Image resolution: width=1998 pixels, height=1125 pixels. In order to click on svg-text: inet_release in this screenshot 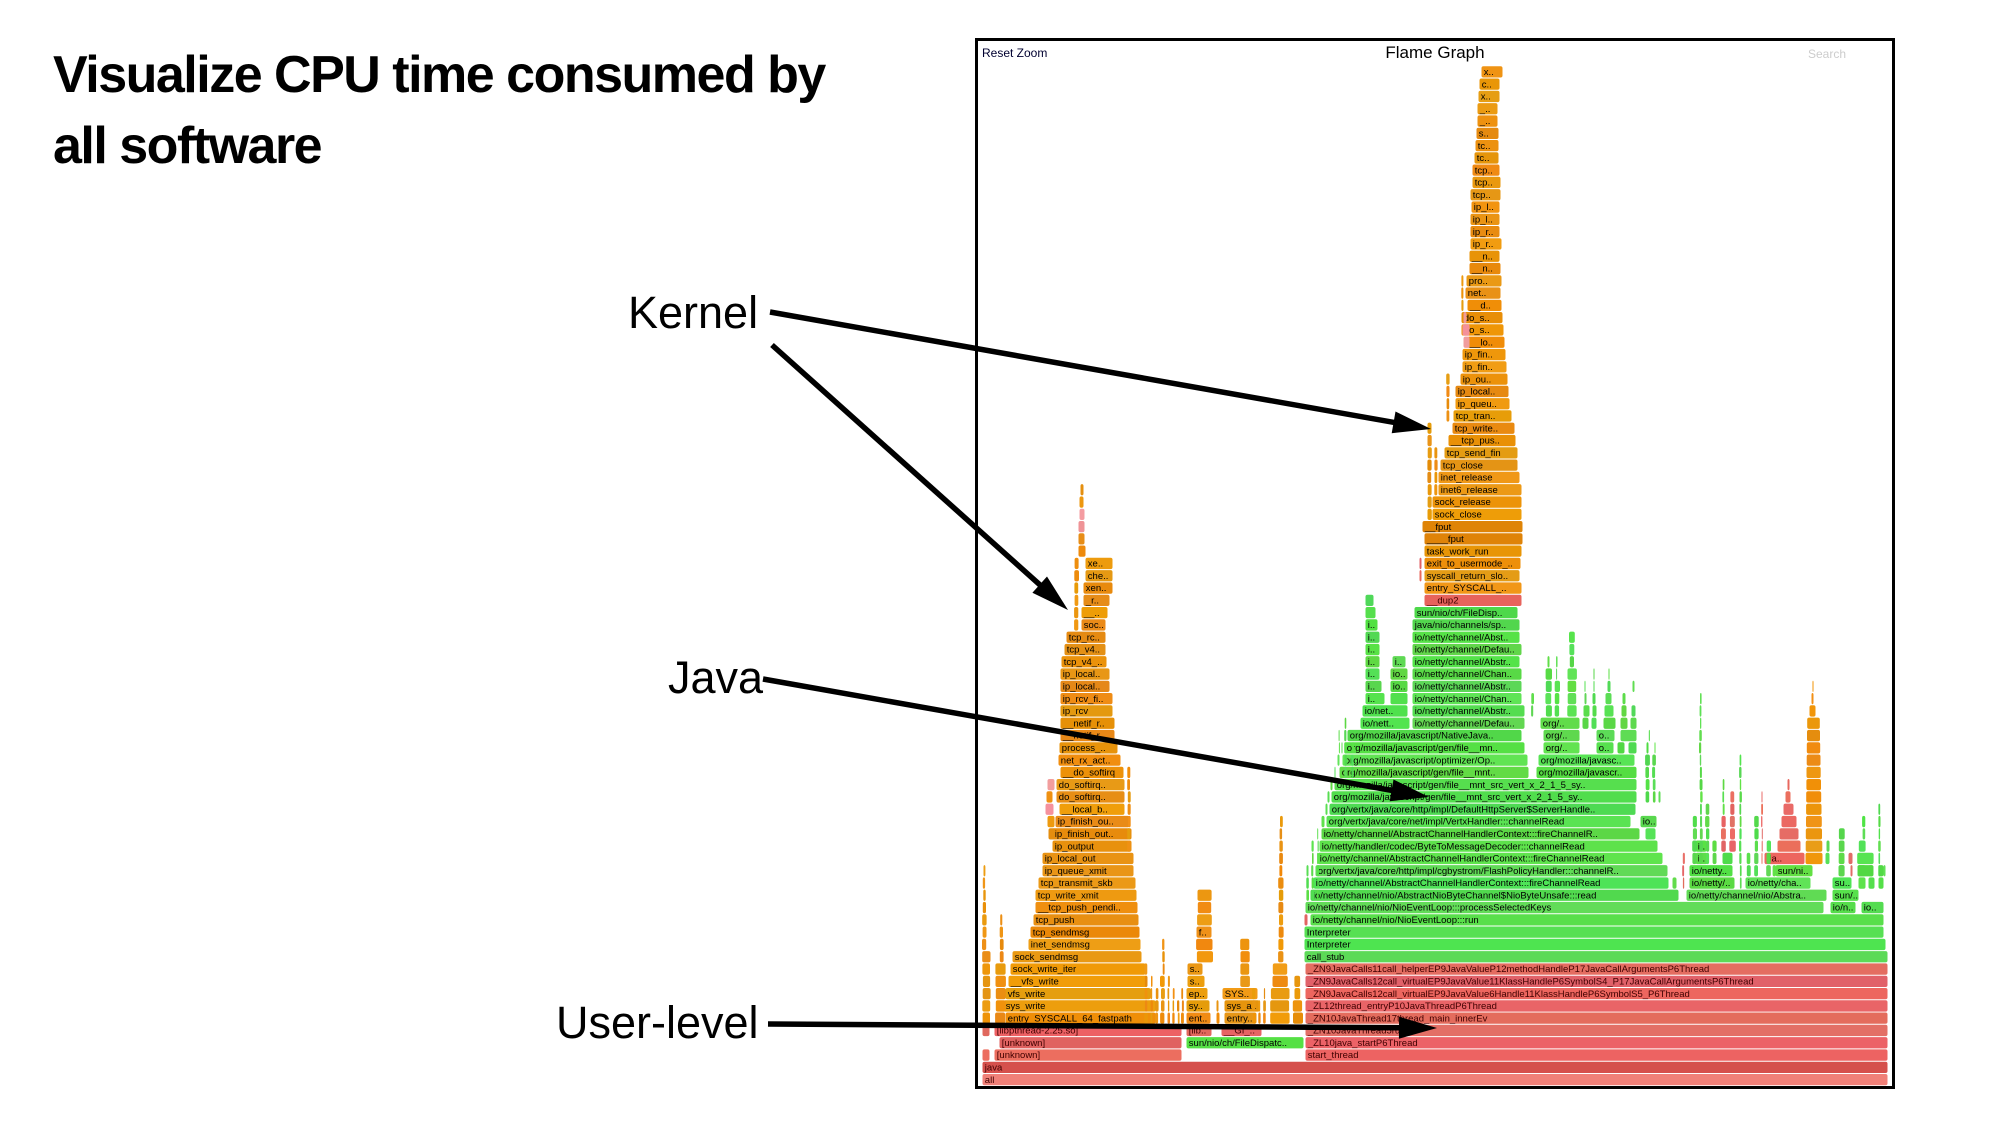, I will do `click(1467, 478)`.